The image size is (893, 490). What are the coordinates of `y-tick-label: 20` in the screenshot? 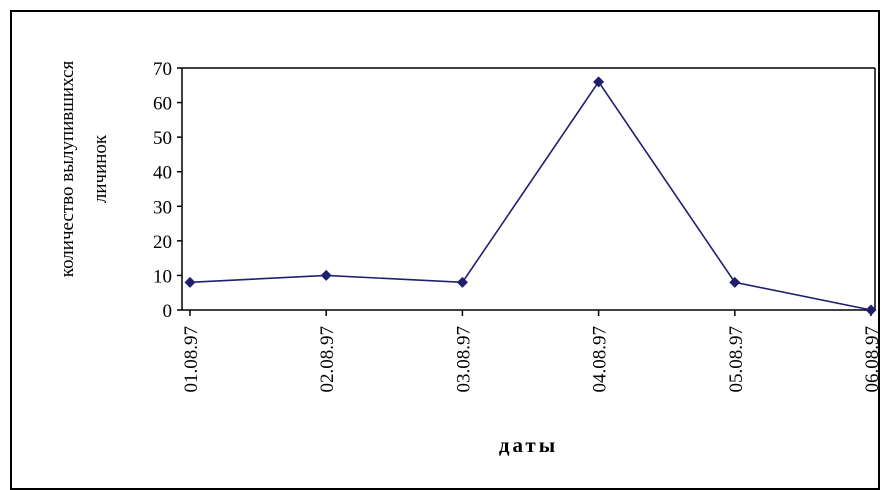 It's located at (162, 242).